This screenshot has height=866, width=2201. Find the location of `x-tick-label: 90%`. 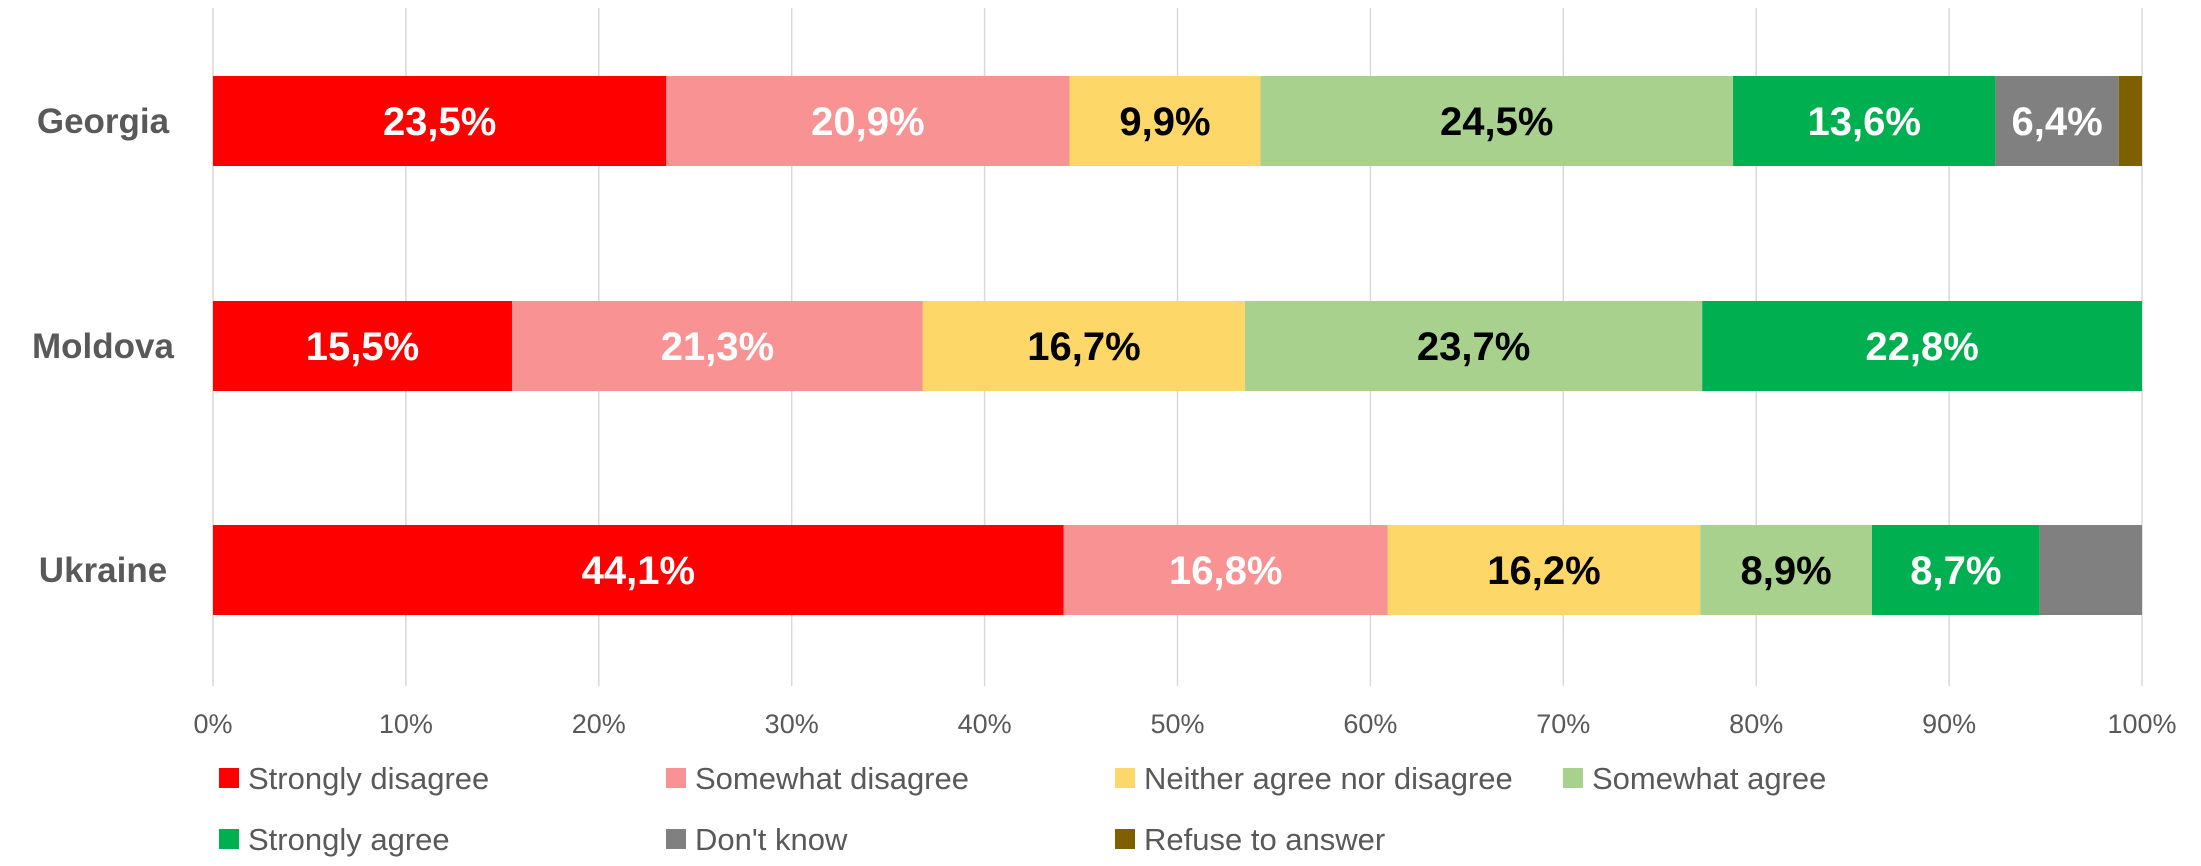

x-tick-label: 90% is located at coordinates (1949, 724).